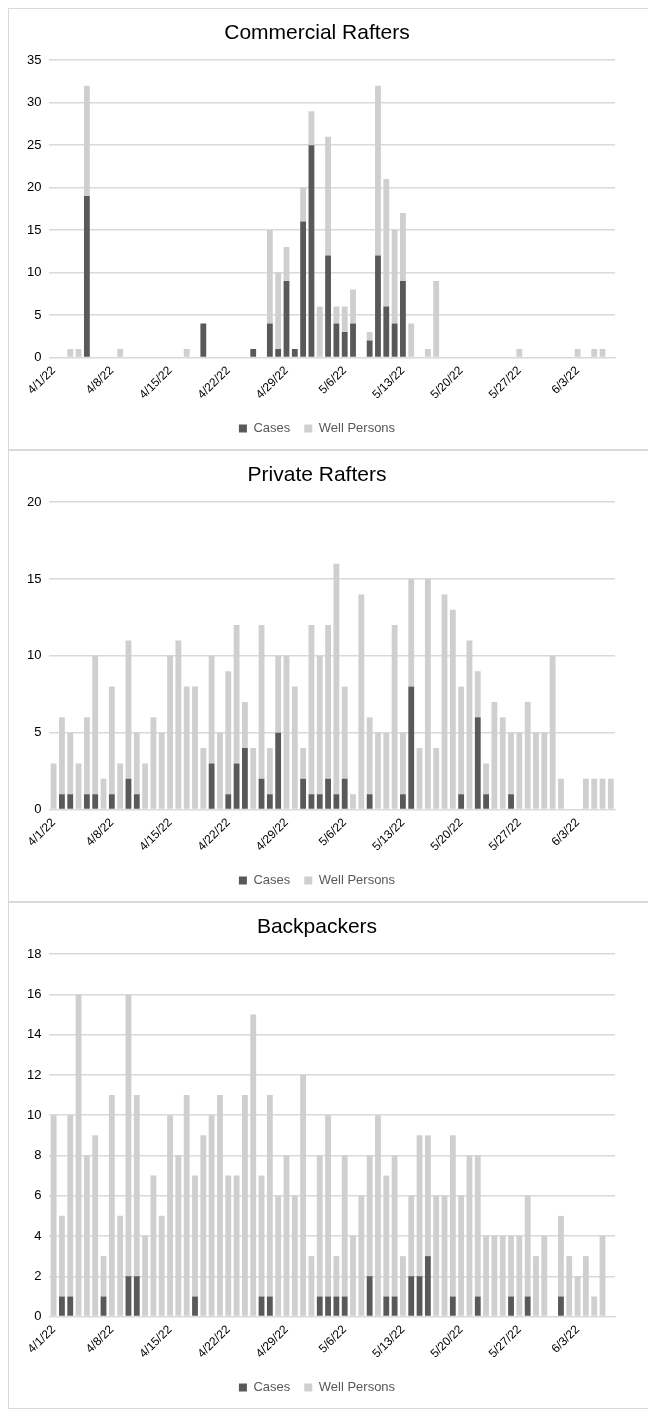 Image resolution: width=649 pixels, height=1421 pixels. I want to click on chart-title: Private Rafters, so click(317, 474).